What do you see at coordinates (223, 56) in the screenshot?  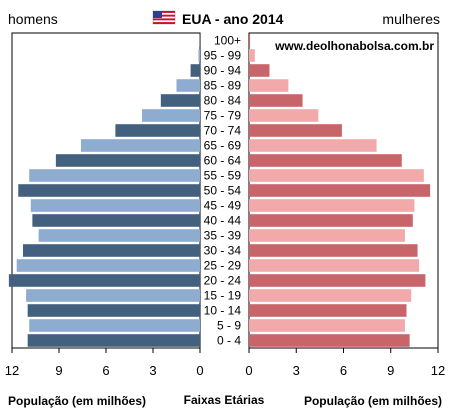 I see `age-label-1: 95 - 99` at bounding box center [223, 56].